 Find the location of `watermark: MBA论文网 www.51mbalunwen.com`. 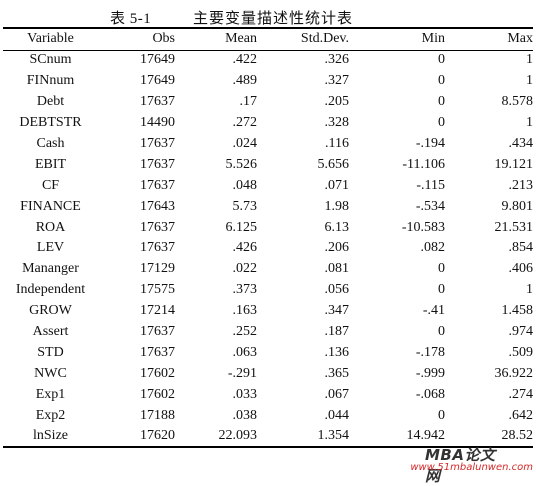

watermark: MBA论文网 www.51mbalunwen.com is located at coordinates (472, 464).